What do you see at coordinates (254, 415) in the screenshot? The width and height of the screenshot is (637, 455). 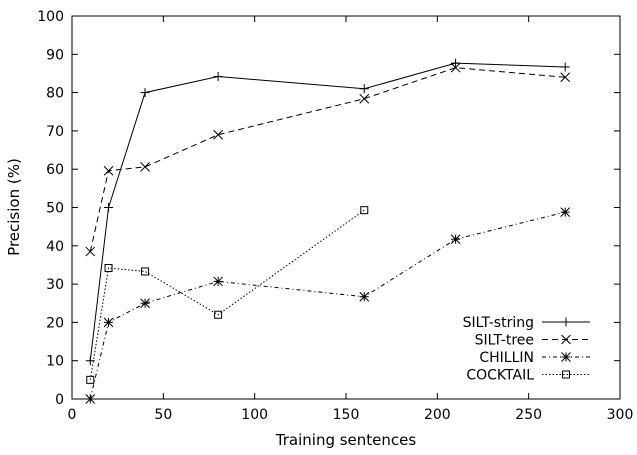 I see `x-tick-label: 100` at bounding box center [254, 415].